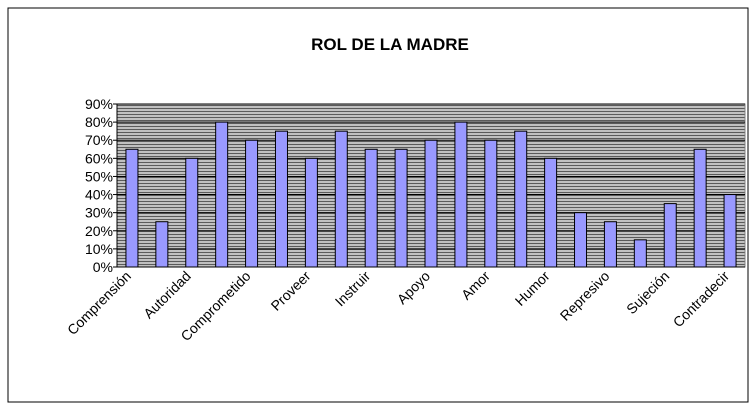 This screenshot has height=410, width=756. I want to click on y-tick-label: 10%, so click(99, 249).